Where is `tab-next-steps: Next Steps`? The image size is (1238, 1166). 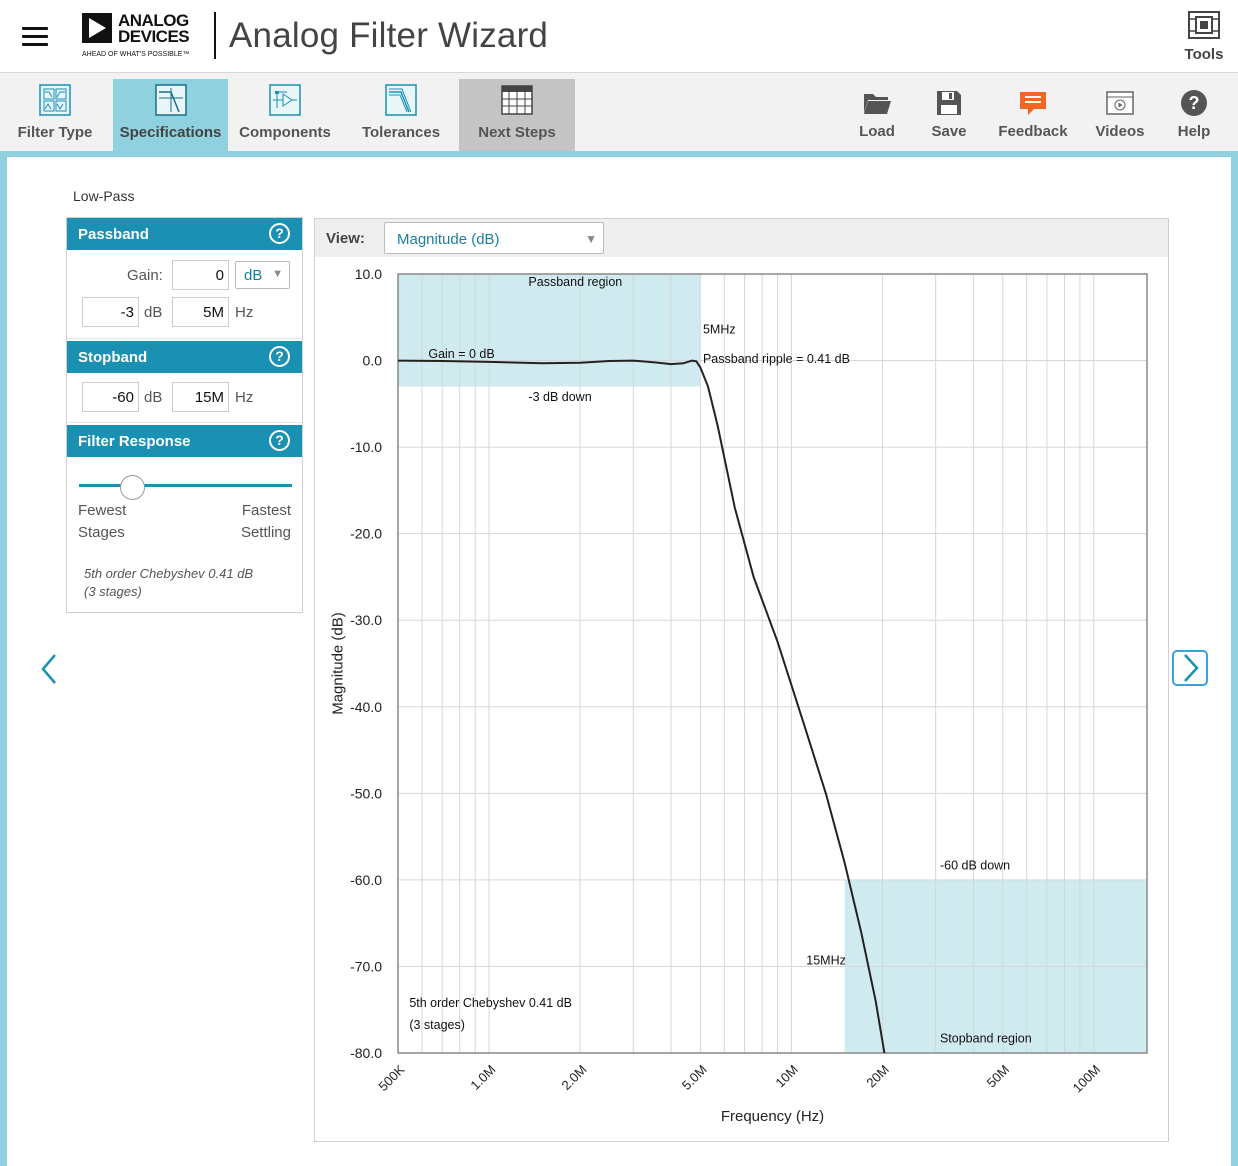 tab-next-steps: Next Steps is located at coordinates (517, 115).